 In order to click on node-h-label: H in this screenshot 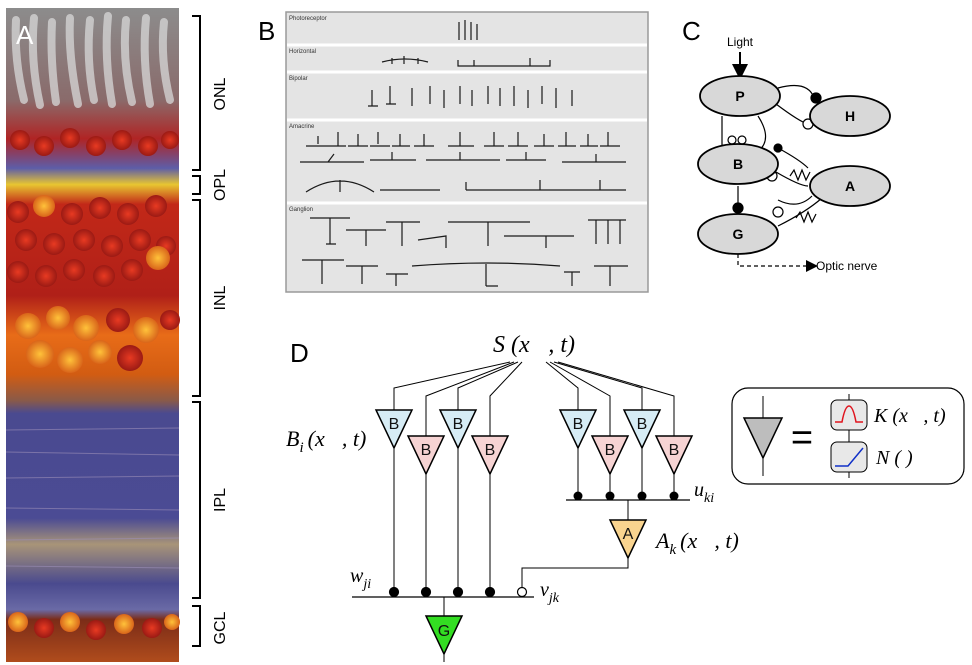, I will do `click(850, 116)`.